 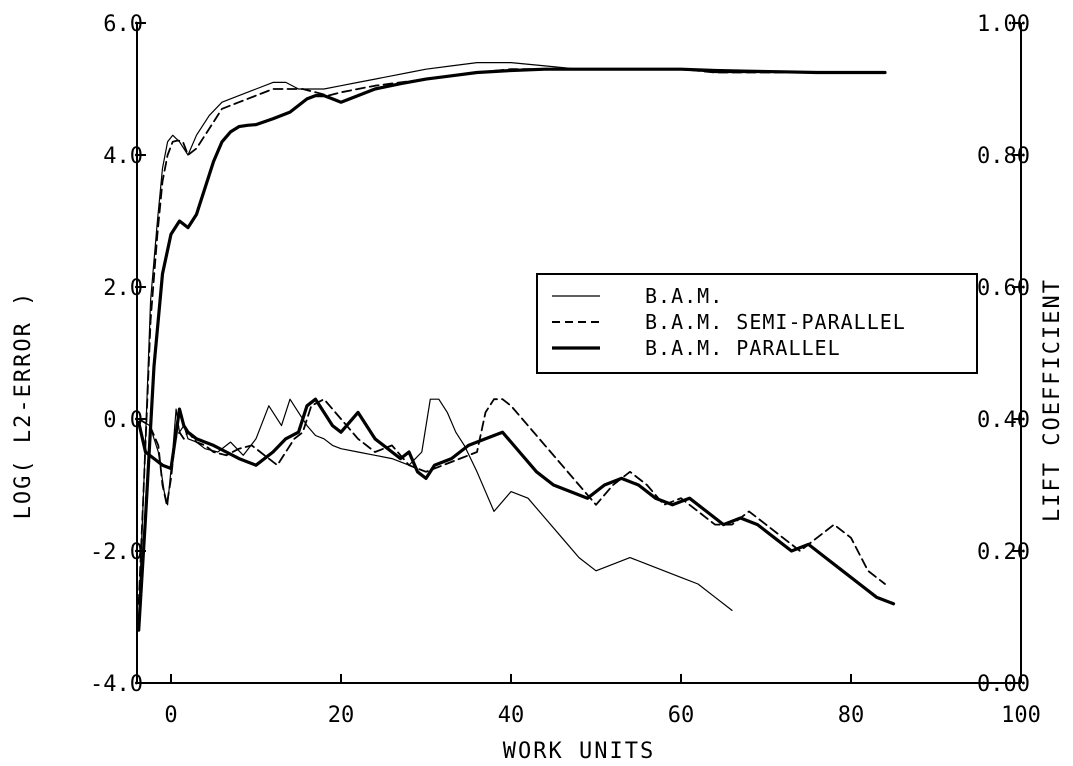 I want to click on x-ticks: 0 20 40 60 80 100, so click(x=602, y=701).